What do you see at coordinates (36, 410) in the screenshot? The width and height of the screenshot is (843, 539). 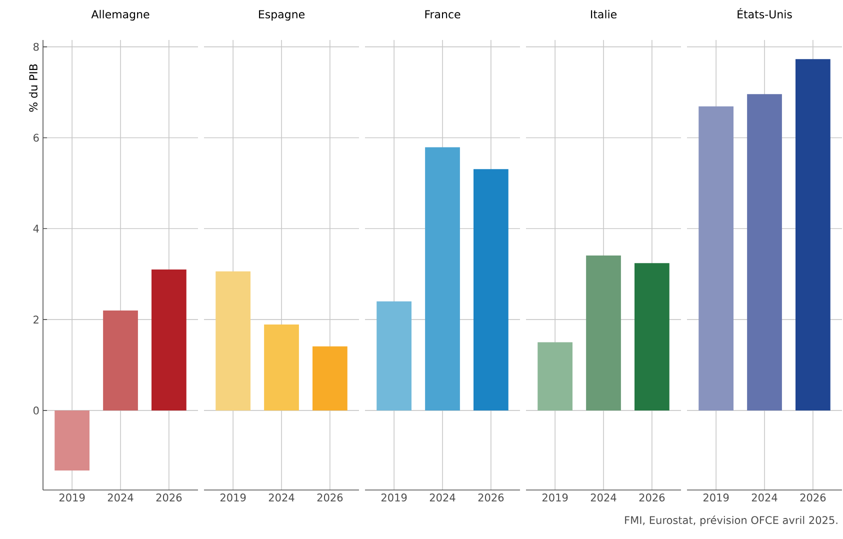 I see `y-tick-label: 0` at bounding box center [36, 410].